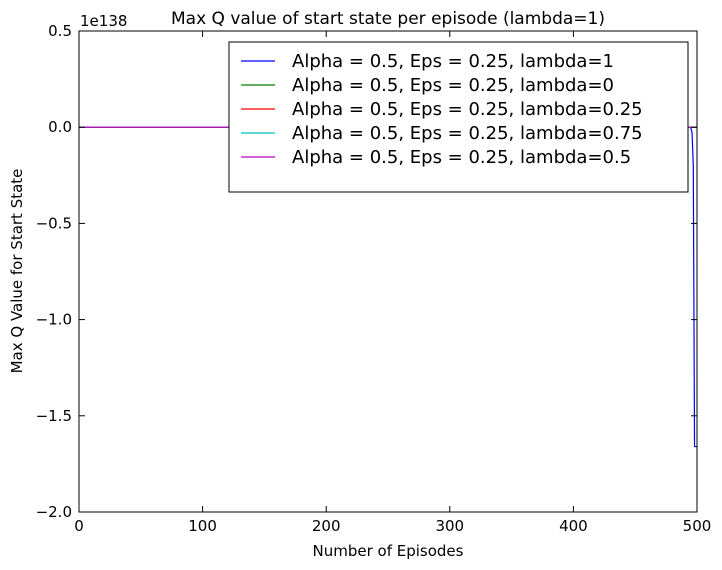 Image resolution: width=722 pixels, height=570 pixels. I want to click on y-tick-label: 0.0, so click(60, 127).